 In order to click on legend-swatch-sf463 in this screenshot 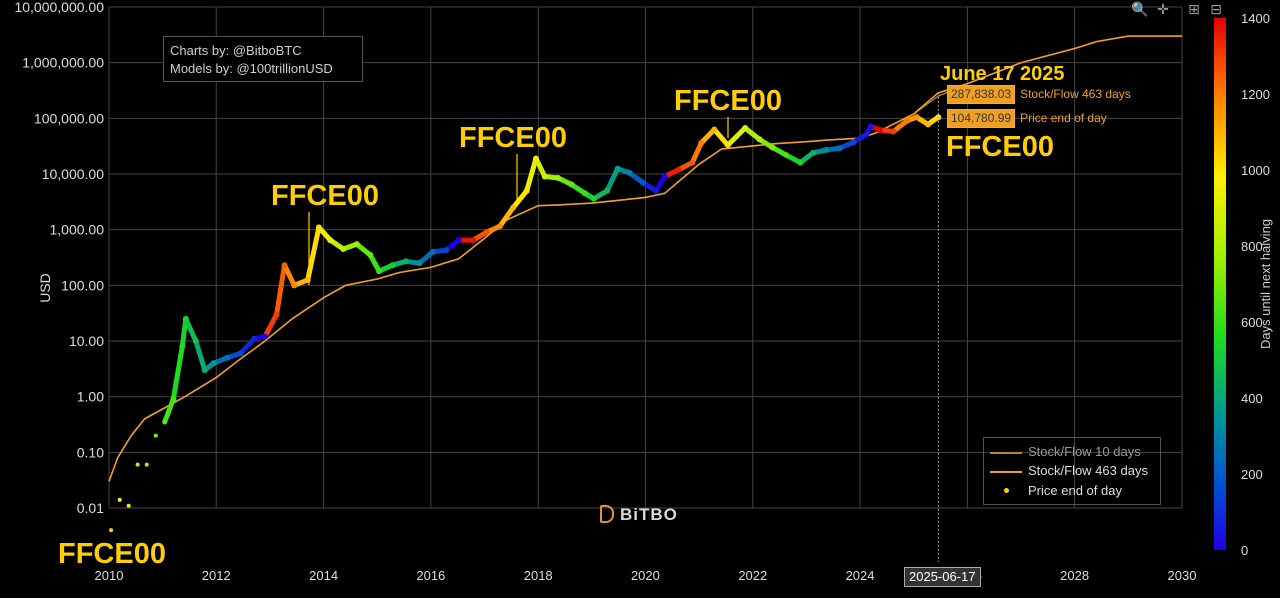, I will do `click(1006, 472)`.